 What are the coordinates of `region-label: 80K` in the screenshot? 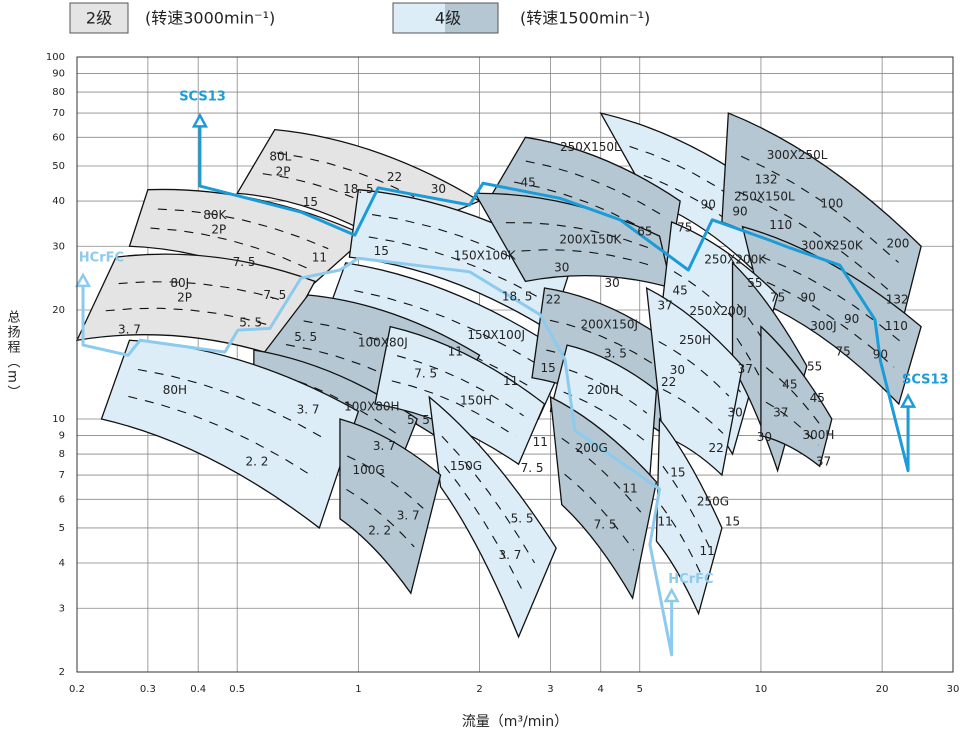 It's located at (215, 215).